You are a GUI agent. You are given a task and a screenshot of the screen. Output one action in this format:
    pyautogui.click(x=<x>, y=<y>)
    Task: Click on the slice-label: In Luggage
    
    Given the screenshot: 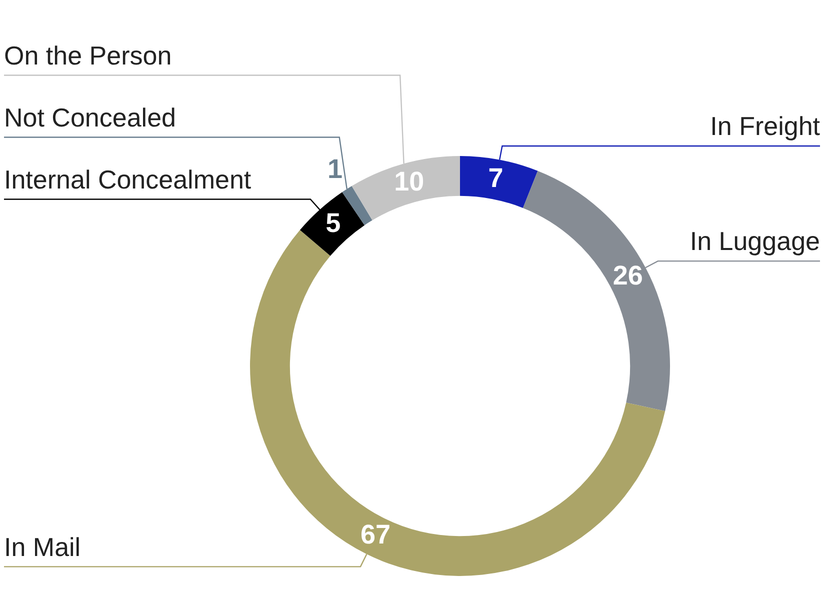 What is the action you would take?
    pyautogui.click(x=755, y=241)
    